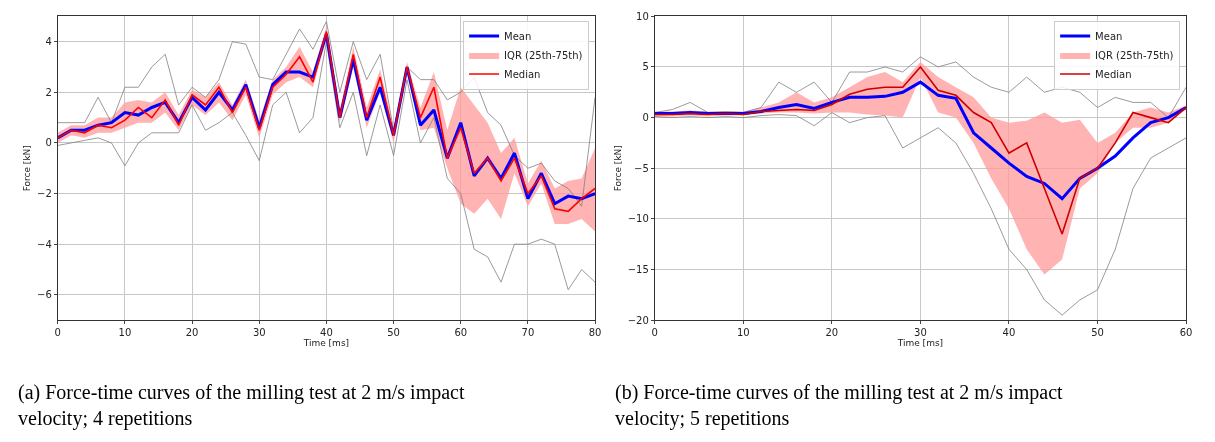 Image resolution: width=1215 pixels, height=442 pixels. What do you see at coordinates (638, 270) in the screenshot?
I see `y-tick-label: −15` at bounding box center [638, 270].